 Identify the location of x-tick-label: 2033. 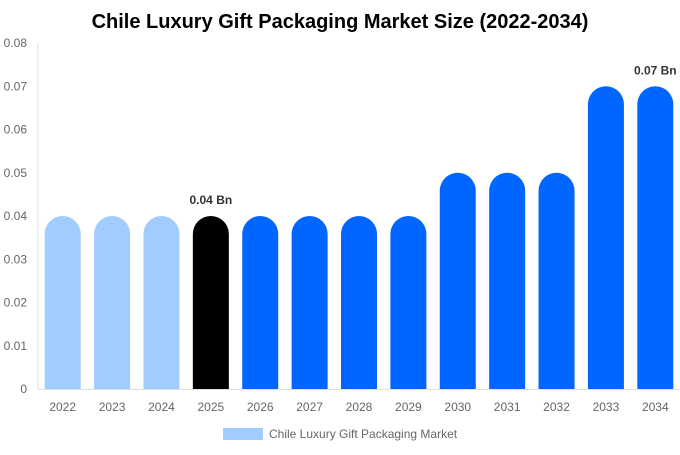
(606, 407).